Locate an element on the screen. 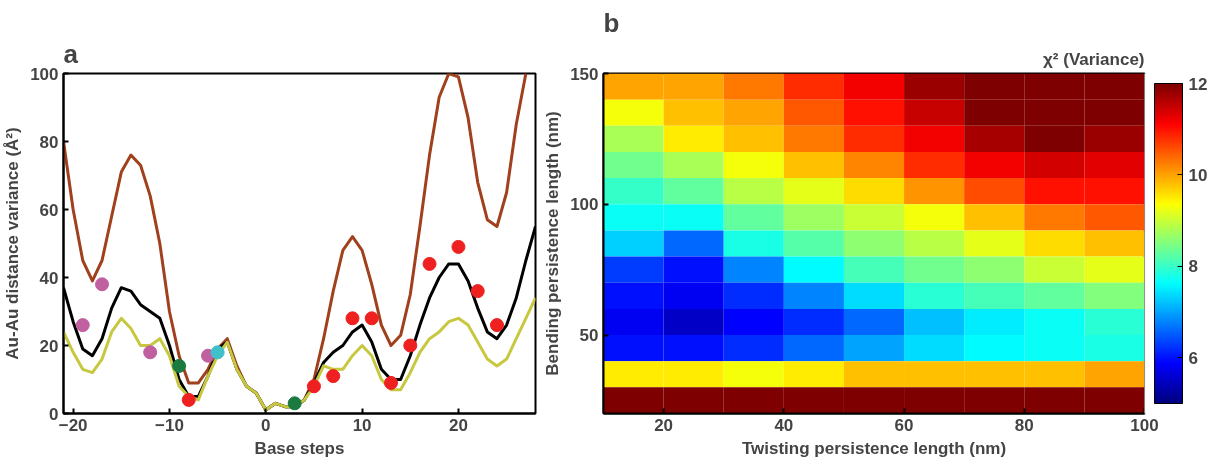 The height and width of the screenshot is (465, 1228). color-bar-label: 10 is located at coordinates (1198, 175).